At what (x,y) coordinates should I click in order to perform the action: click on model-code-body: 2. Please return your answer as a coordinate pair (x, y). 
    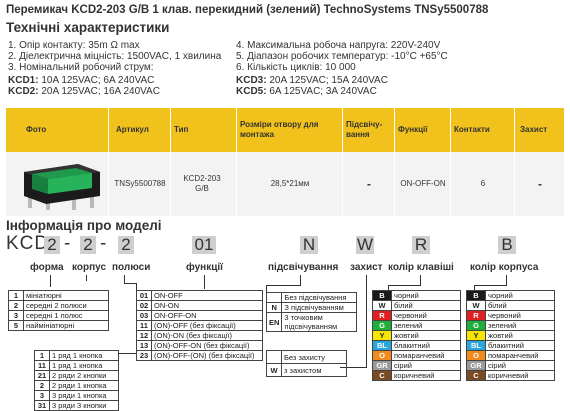
    Looking at the image, I should click on (88, 245).